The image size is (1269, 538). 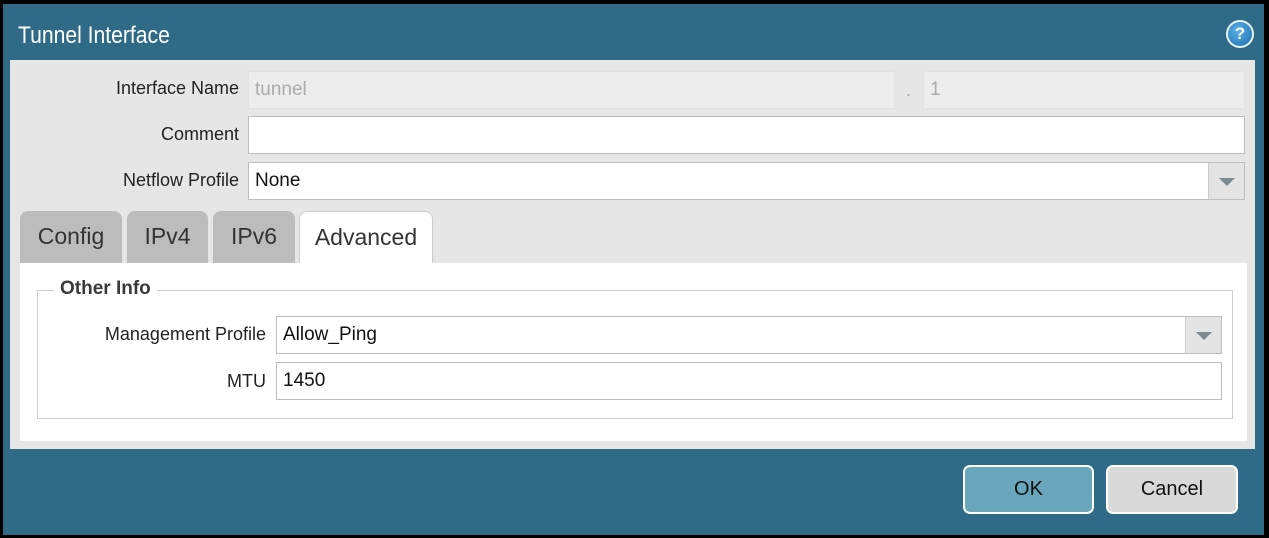 I want to click on tab-ipv6: IPv6, so click(x=254, y=237).